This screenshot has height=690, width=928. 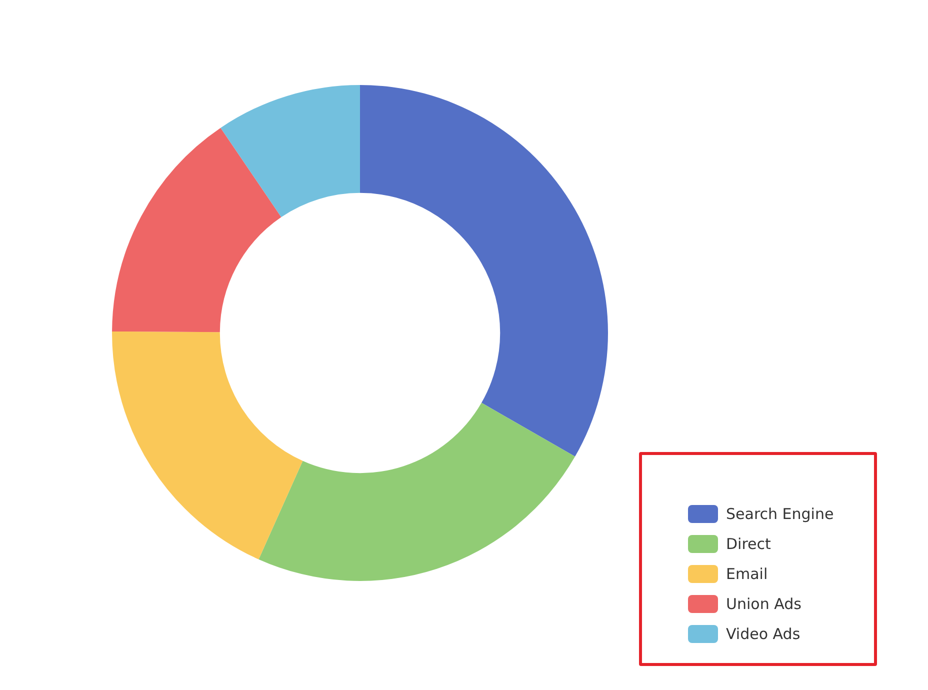 I want to click on legend-label: Union Ads, so click(x=764, y=604).